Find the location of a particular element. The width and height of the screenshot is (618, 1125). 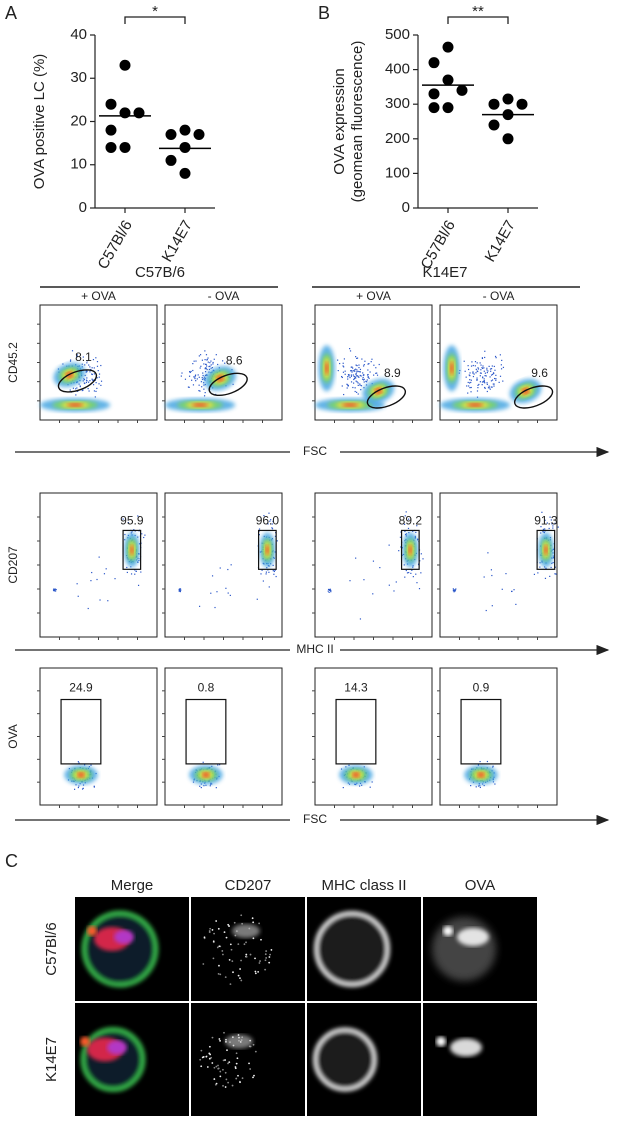

gate-value: 0.9 is located at coordinates (481, 688).